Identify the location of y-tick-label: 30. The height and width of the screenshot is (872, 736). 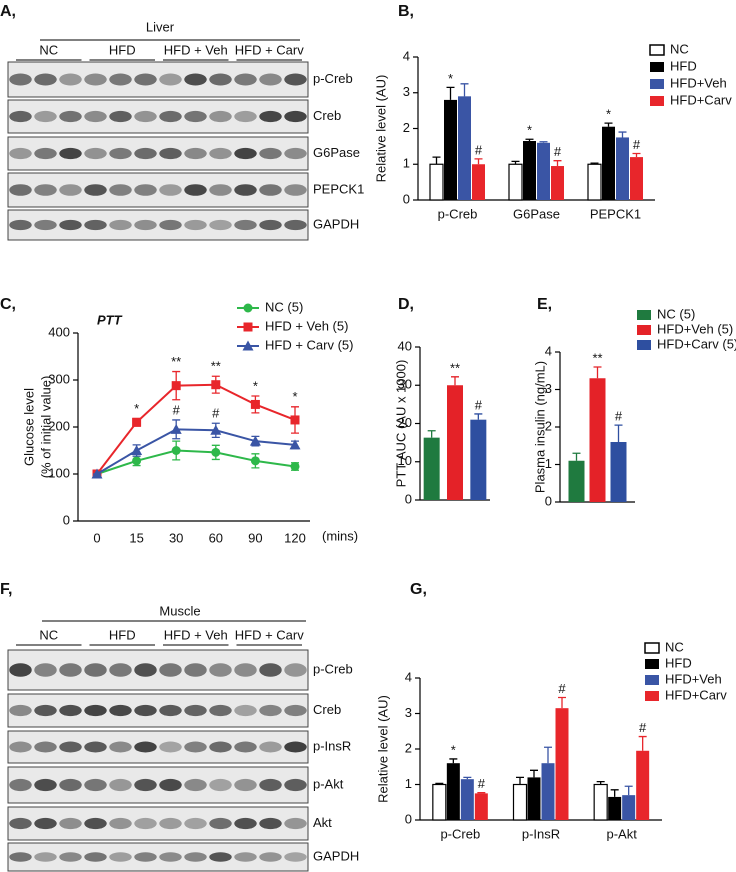
(405, 384).